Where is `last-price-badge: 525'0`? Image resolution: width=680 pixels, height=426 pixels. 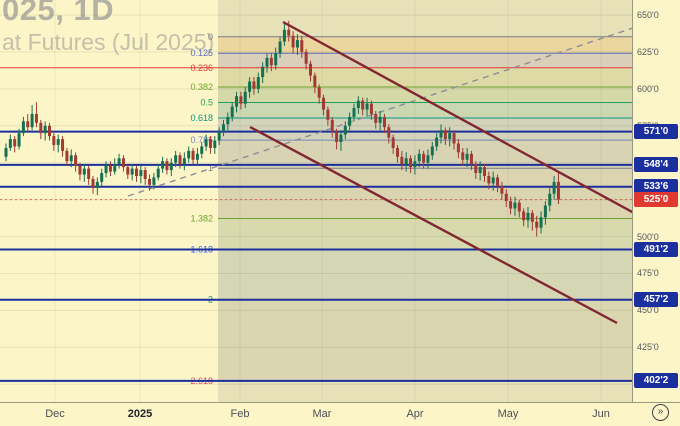
last-price-badge: 525'0 is located at coordinates (656, 200).